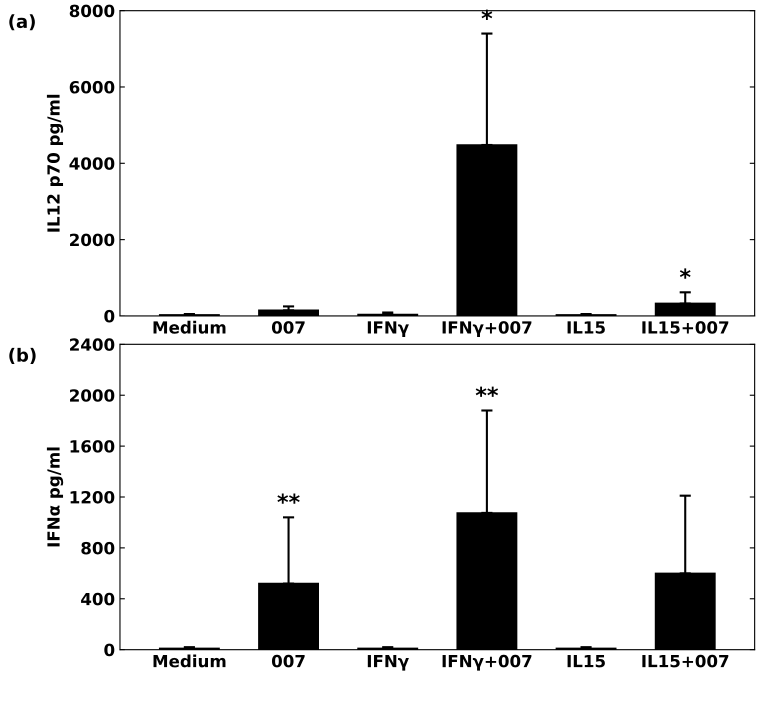 This screenshot has height=710, width=774. Describe the element at coordinates (92, 87) in the screenshot. I see `y-tick-label: 6000` at that location.